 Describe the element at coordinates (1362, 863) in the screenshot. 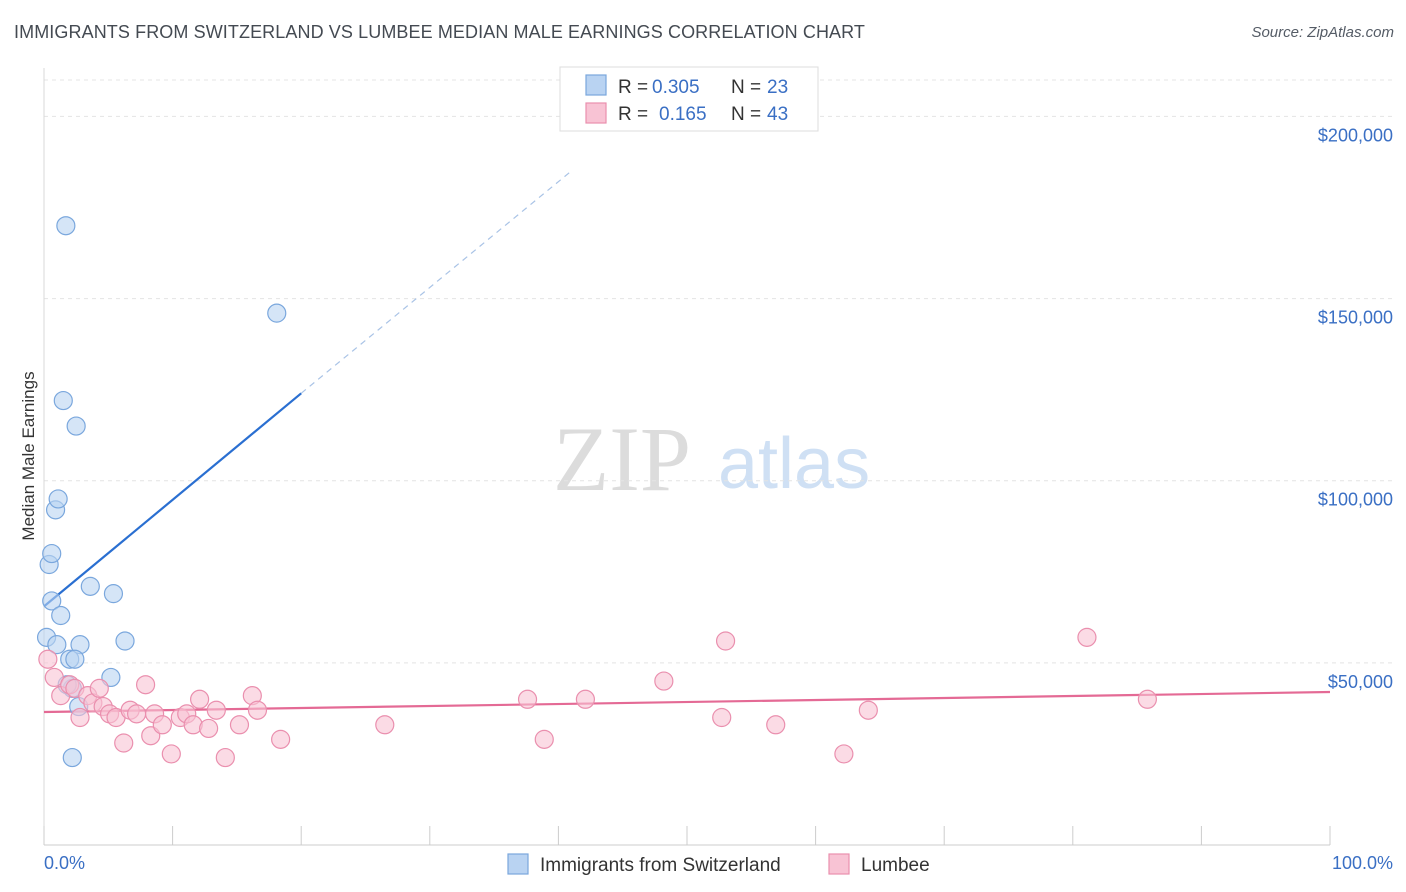

I see `x-tick-label-end: 100.0%` at that location.